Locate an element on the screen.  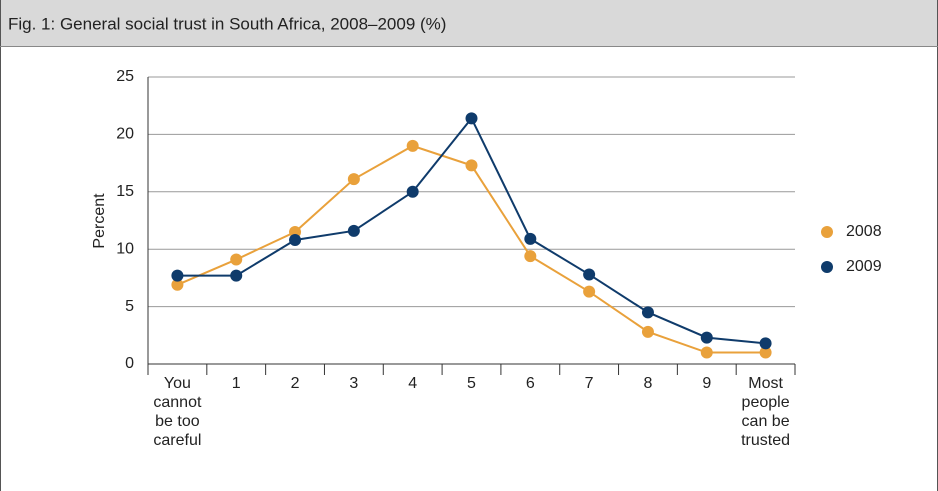
y-tick-label: 20 is located at coordinates (125, 134).